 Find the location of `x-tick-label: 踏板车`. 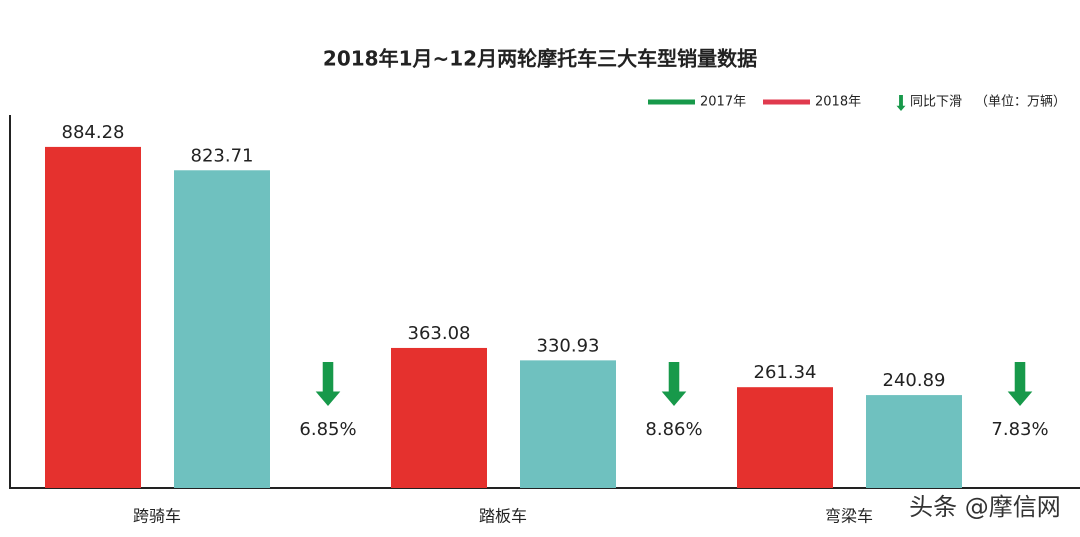

x-tick-label: 踏板车 is located at coordinates (503, 516).